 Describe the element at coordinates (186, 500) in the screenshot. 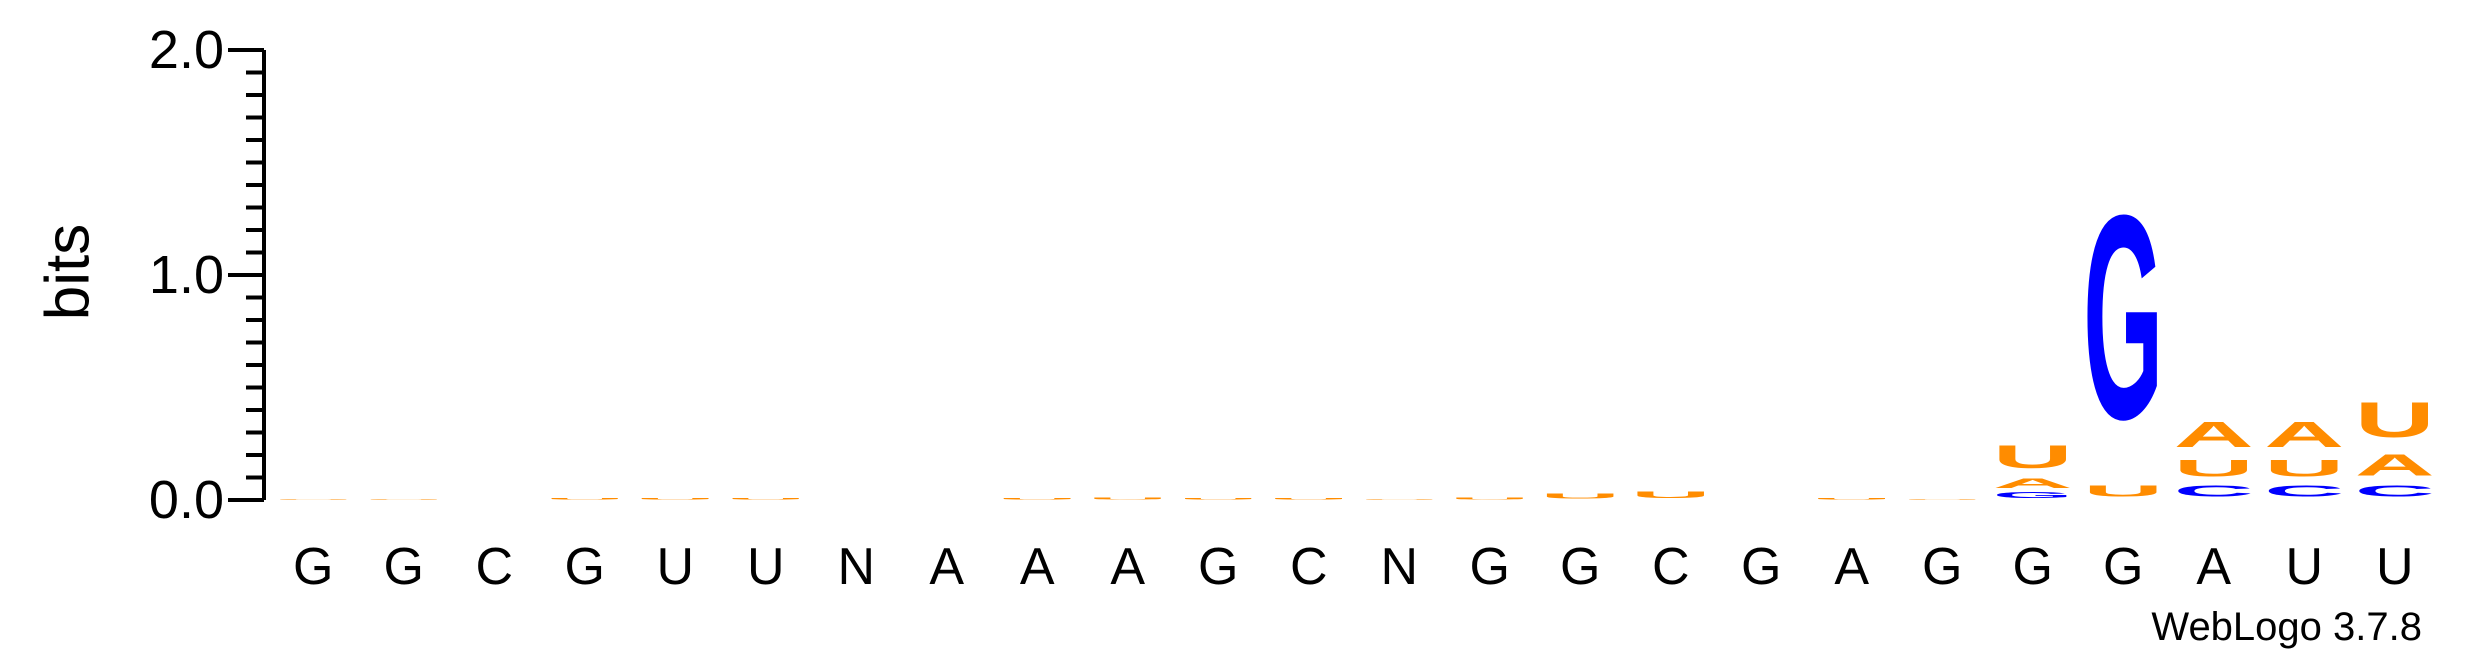

I see `y-tick-label: 0.0` at that location.